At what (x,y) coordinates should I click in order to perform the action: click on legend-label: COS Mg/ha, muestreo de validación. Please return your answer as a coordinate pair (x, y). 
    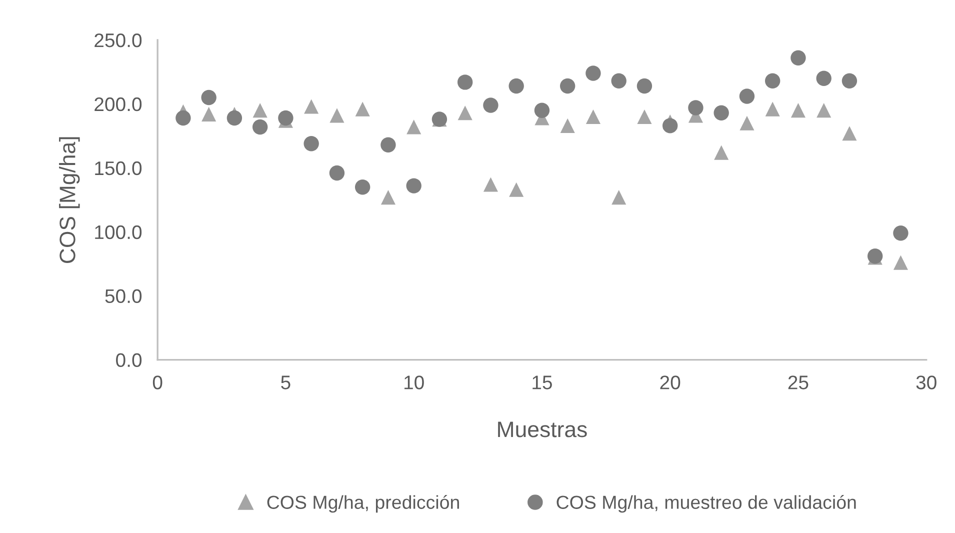
    Looking at the image, I should click on (706, 503).